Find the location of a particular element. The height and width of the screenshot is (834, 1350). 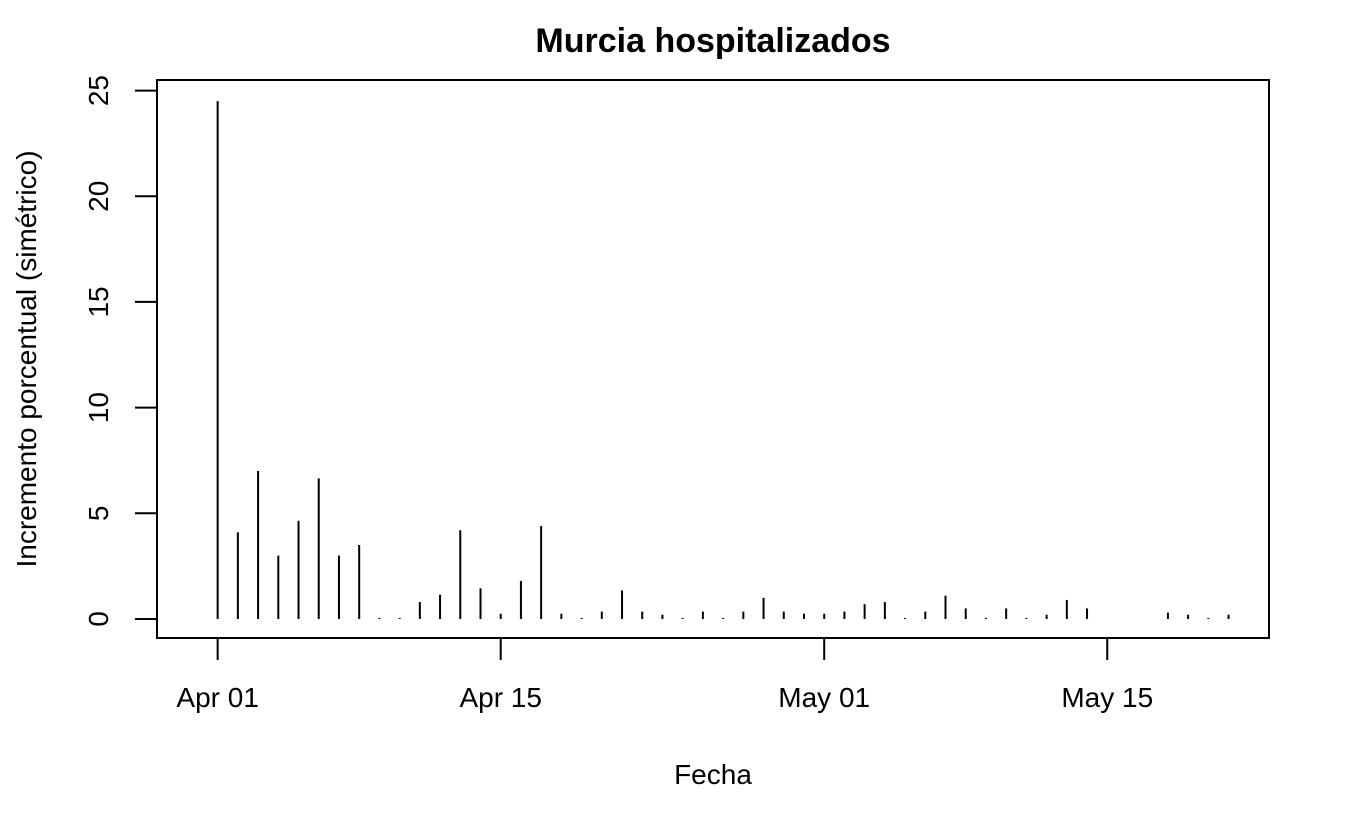

y-axis: 0 5 10 15 20 25 is located at coordinates (120, 351).